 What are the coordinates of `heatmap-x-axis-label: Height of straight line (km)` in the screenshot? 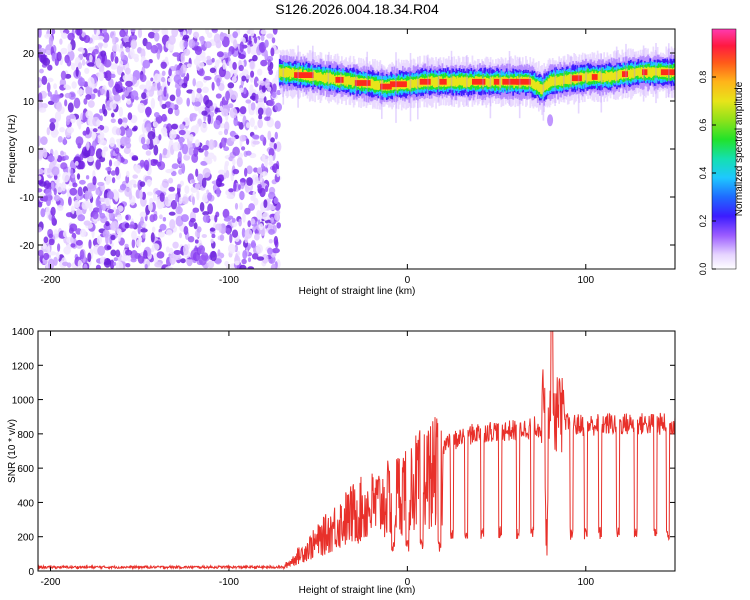 It's located at (357, 291).